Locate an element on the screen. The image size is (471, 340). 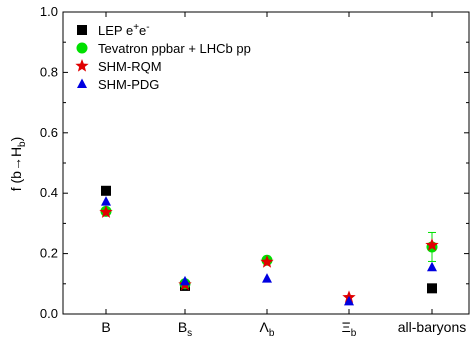
legend-label: LEP e+e- is located at coordinates (124, 30).